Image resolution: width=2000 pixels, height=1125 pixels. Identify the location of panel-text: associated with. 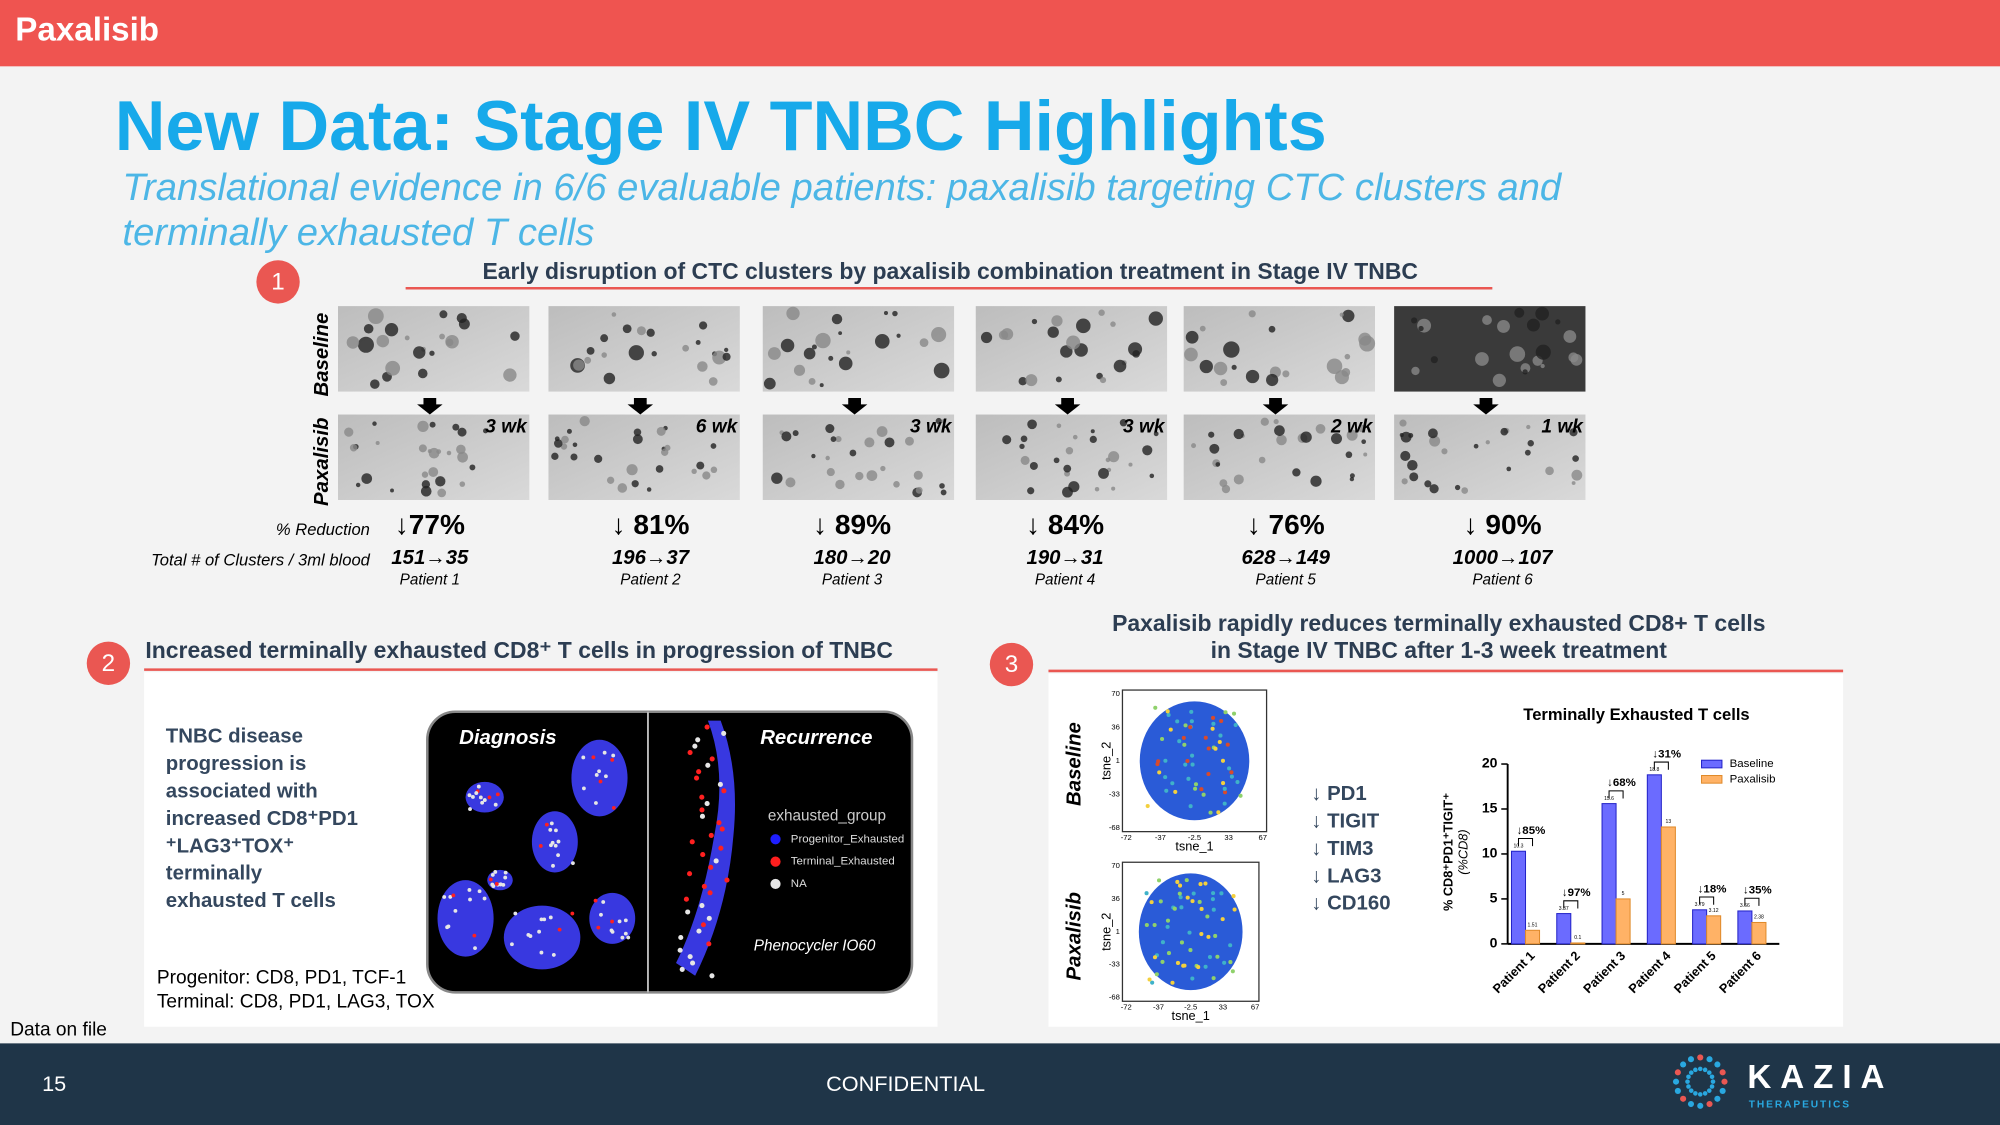
(242, 791).